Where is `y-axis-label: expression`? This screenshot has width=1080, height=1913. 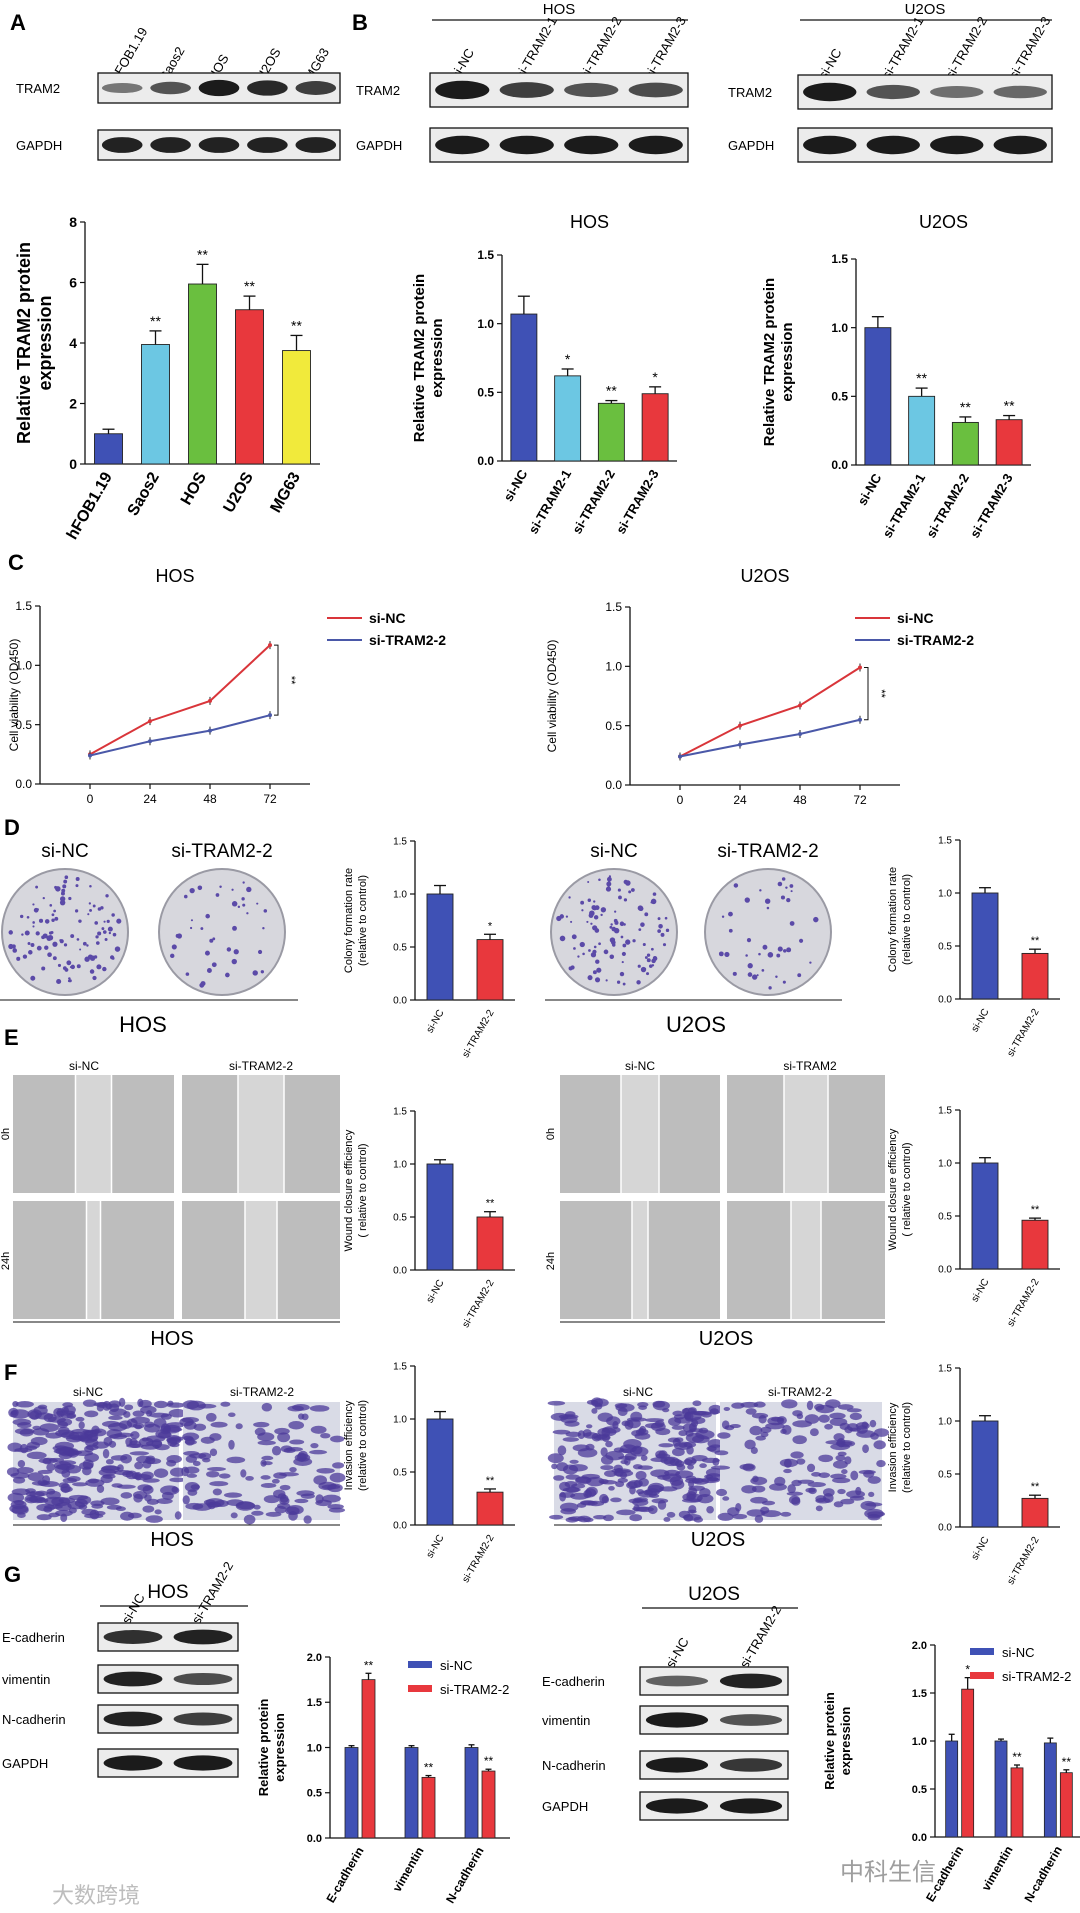
y-axis-label: expression is located at coordinates (45, 342).